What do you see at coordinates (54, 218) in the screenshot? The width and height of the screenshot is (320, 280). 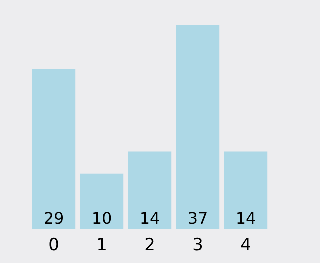 I see `data-label: 29` at bounding box center [54, 218].